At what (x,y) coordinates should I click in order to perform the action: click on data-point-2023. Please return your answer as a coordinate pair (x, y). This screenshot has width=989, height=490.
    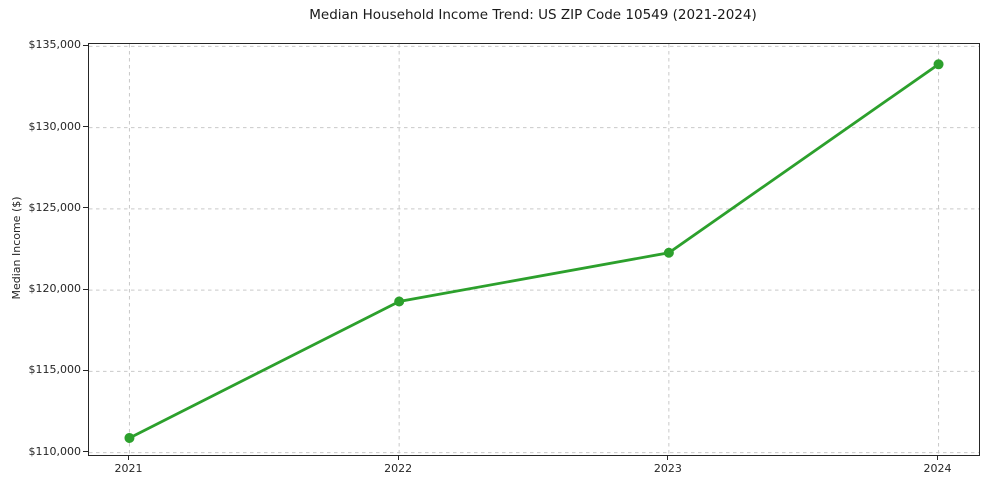
    Looking at the image, I should click on (668, 252).